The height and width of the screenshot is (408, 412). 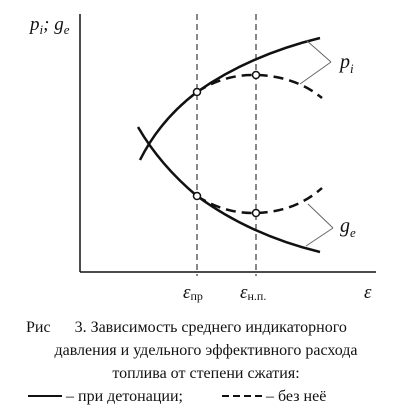 I want to click on pi-solid-curve, so click(x=229, y=98).